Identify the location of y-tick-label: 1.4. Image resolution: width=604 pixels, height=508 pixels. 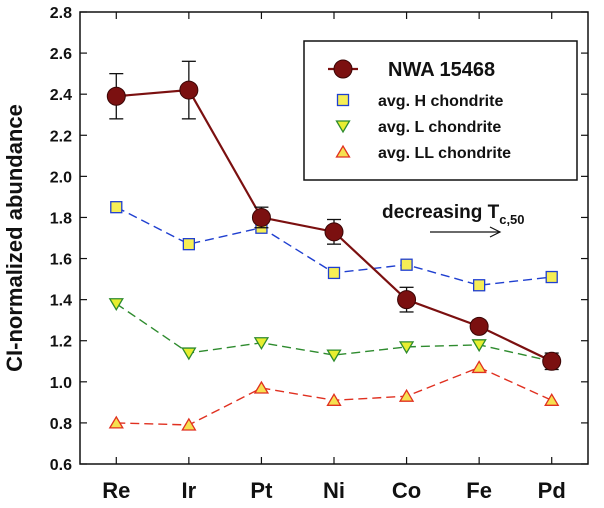
(61, 301).